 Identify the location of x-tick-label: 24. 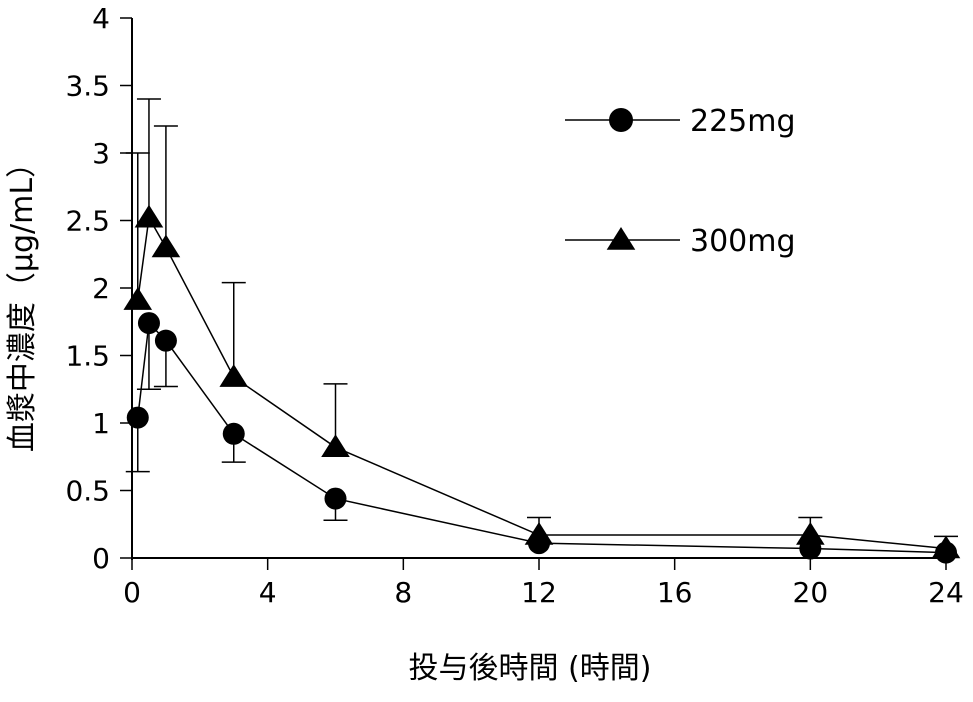
(946, 592).